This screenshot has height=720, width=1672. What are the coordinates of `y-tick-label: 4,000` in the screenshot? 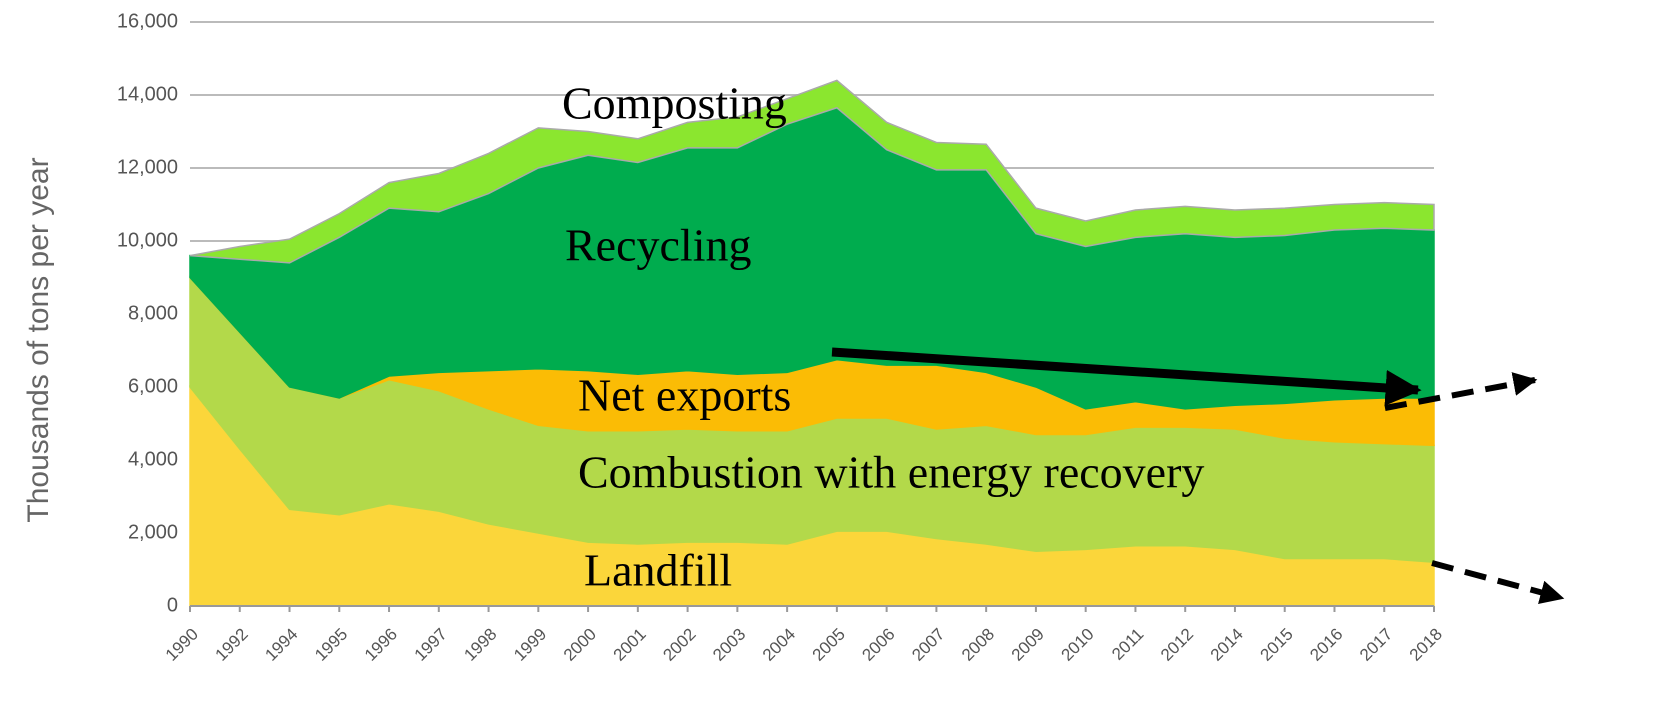 It's located at (153, 459).